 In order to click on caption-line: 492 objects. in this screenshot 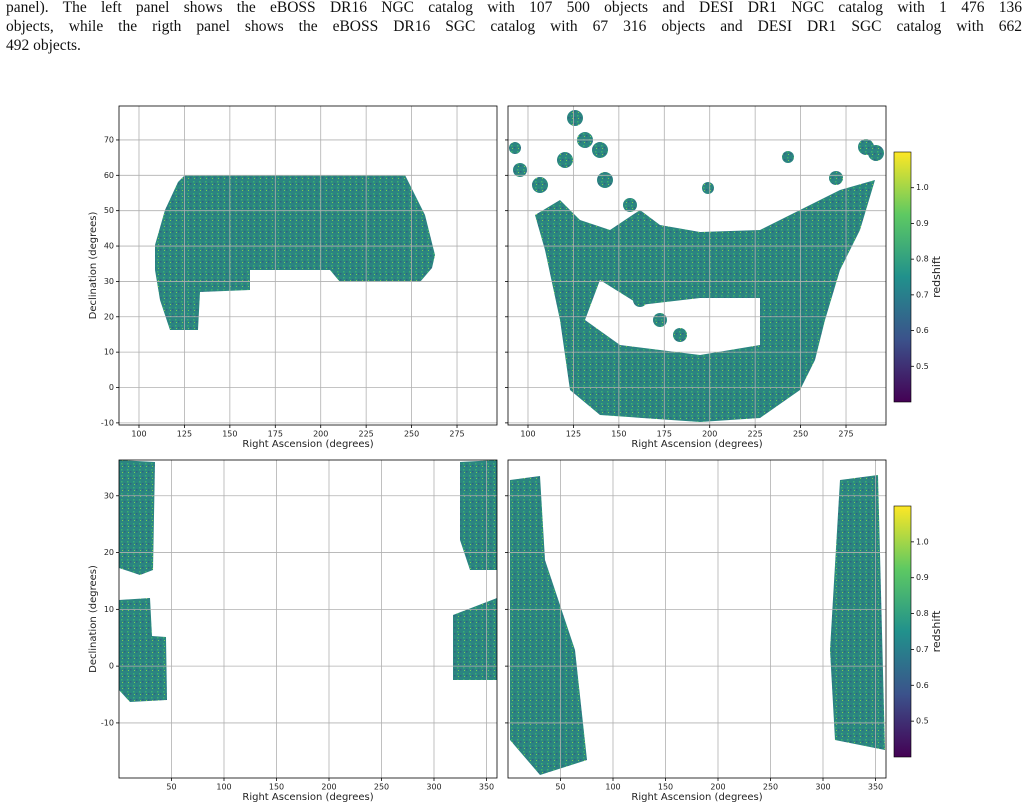, I will do `click(43, 45)`.